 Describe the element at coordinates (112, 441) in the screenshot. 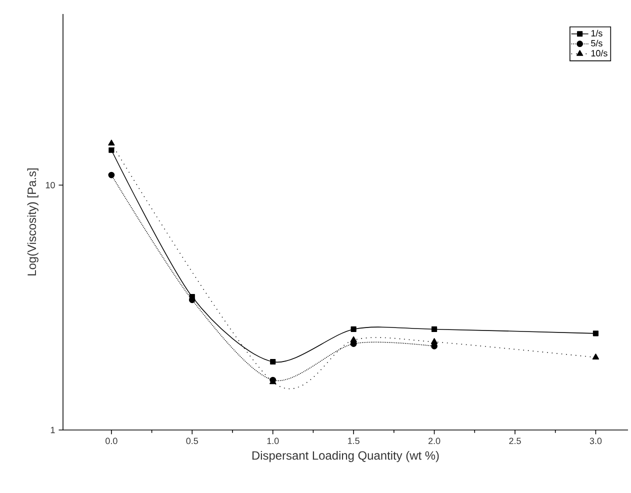

I see `x-tick-label: 0.0` at that location.